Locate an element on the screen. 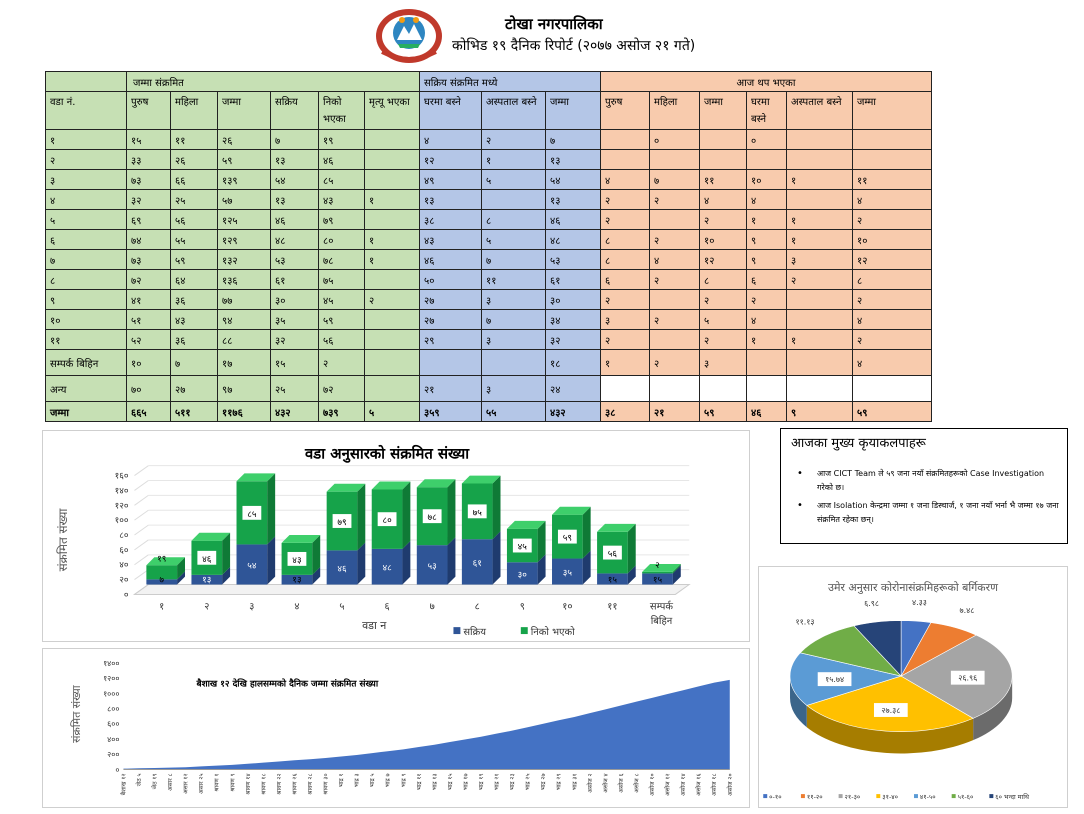 The height and width of the screenshot is (814, 1084). x-tick-label: भाद्र ९ is located at coordinates (404, 780).